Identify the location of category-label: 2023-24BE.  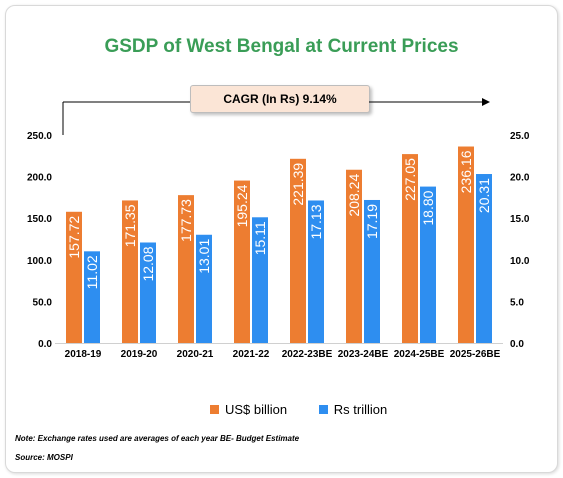
(363, 354).